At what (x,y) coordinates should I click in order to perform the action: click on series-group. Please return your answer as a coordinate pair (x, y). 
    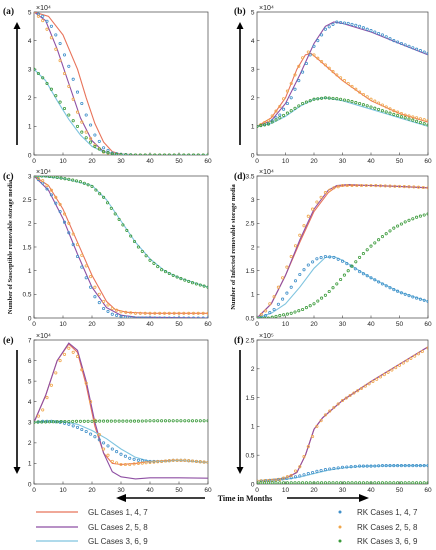
    Looking at the image, I should click on (342, 415).